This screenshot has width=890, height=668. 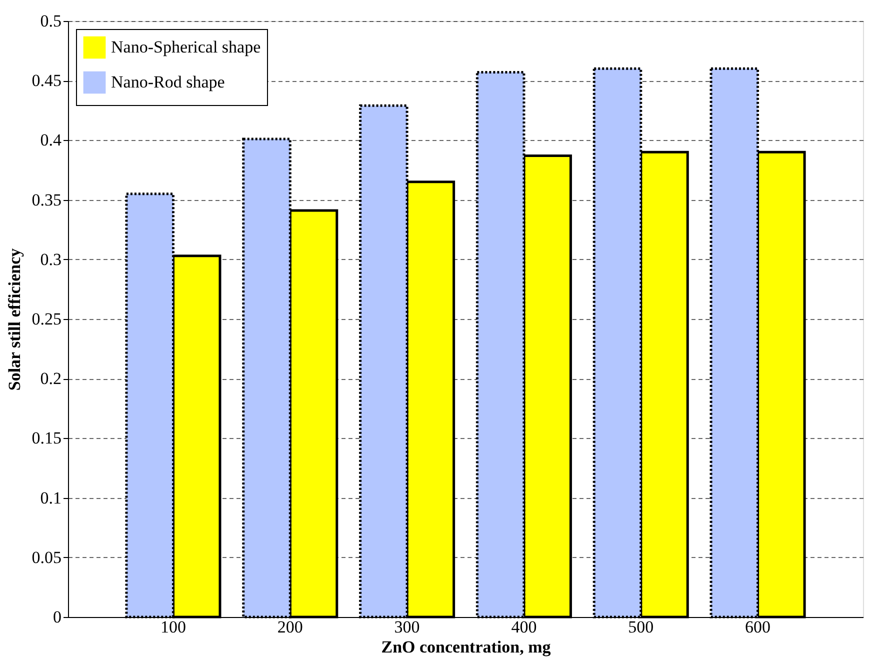 What do you see at coordinates (186, 47) in the screenshot?
I see `legend-label: Nano-Spherical shape` at bounding box center [186, 47].